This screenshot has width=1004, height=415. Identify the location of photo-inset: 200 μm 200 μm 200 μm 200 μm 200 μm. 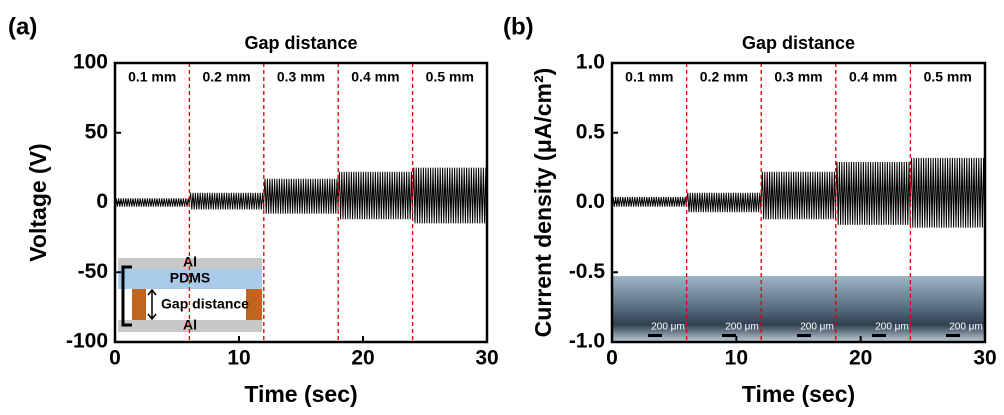
(798, 308).